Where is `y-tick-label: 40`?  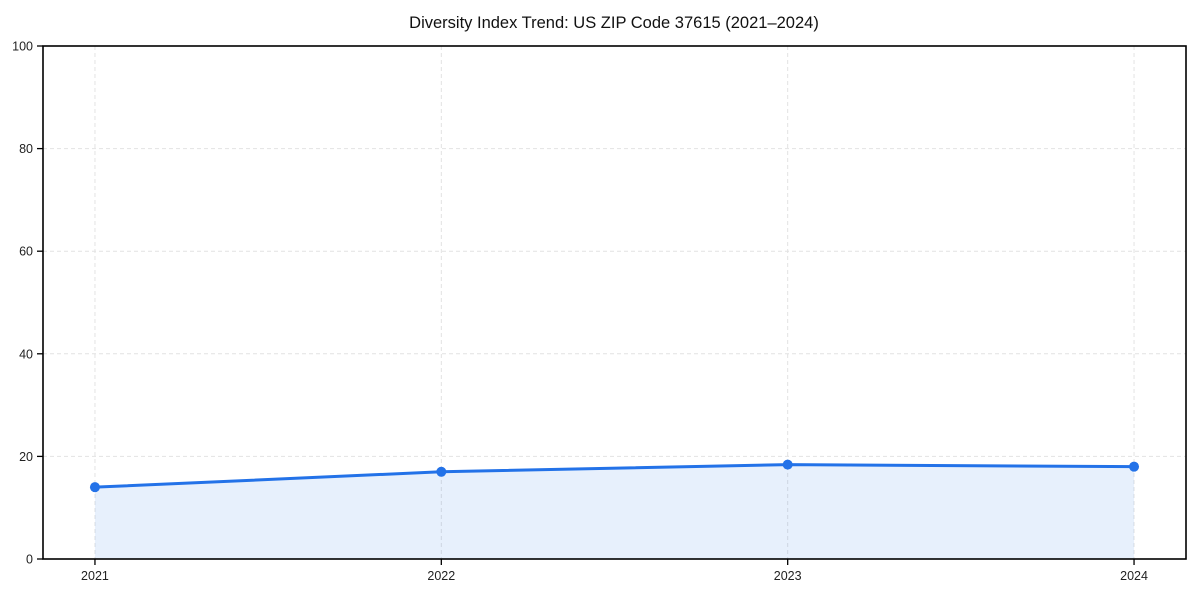 y-tick-label: 40 is located at coordinates (26, 354).